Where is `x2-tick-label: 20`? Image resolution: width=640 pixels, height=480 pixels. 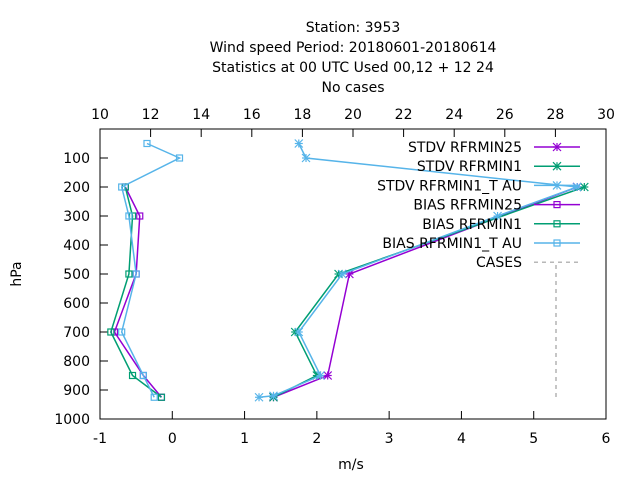 x2-tick-label: 20 is located at coordinates (353, 115).